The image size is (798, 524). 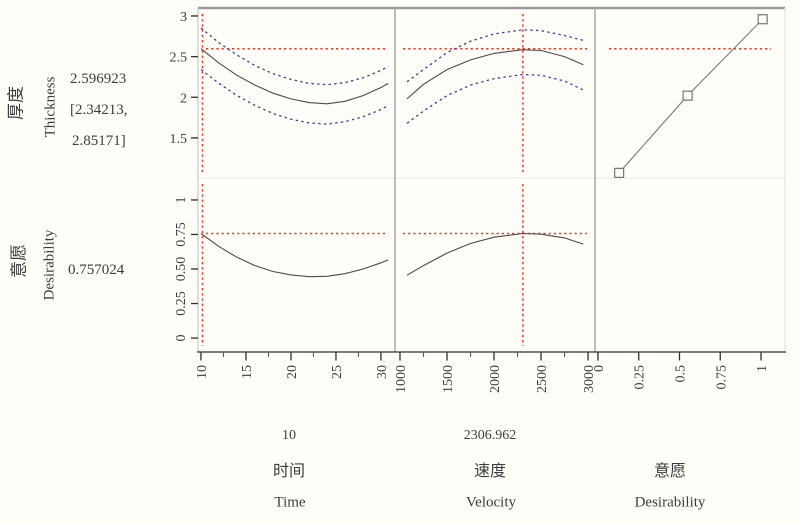 I want to click on y-axis-tick-label: 3, so click(x=183, y=17).